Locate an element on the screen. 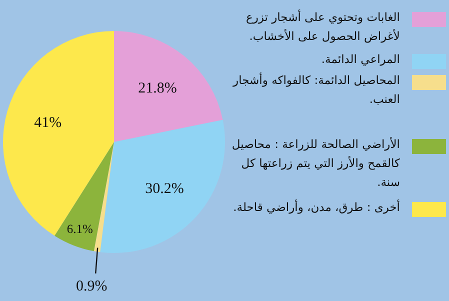 The height and width of the screenshot is (301, 449). data-label: 41% is located at coordinates (48, 122).